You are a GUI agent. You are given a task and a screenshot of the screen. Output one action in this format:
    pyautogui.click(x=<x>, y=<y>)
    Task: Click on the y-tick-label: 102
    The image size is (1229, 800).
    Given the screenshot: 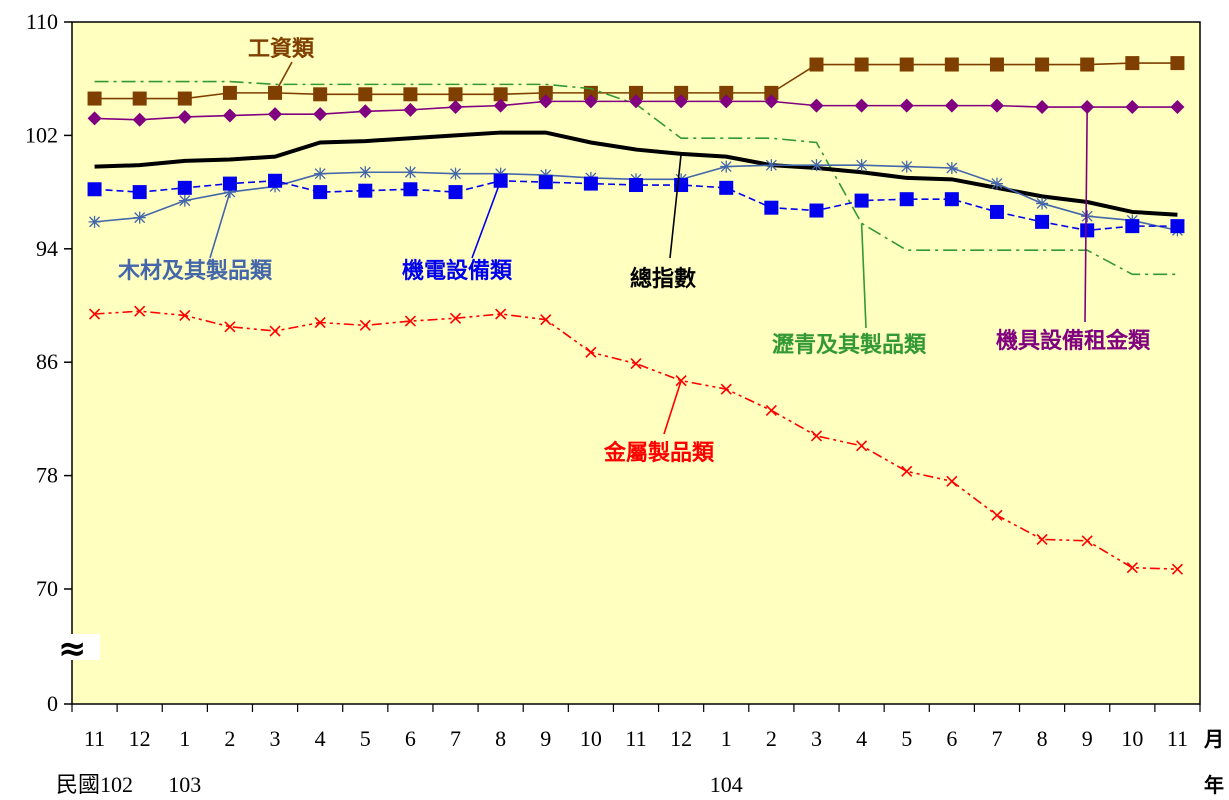 What is the action you would take?
    pyautogui.click(x=41, y=134)
    